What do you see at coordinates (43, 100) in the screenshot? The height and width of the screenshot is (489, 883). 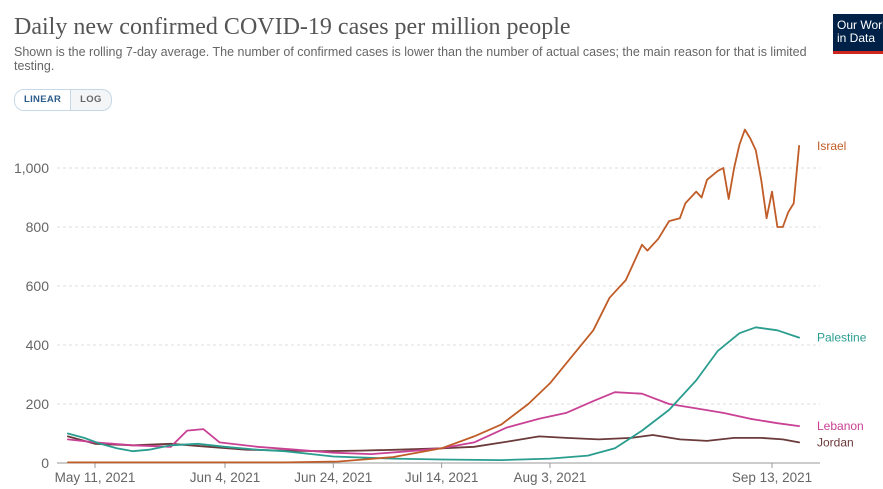 I see `linear-scale-button: LINEAR` at bounding box center [43, 100].